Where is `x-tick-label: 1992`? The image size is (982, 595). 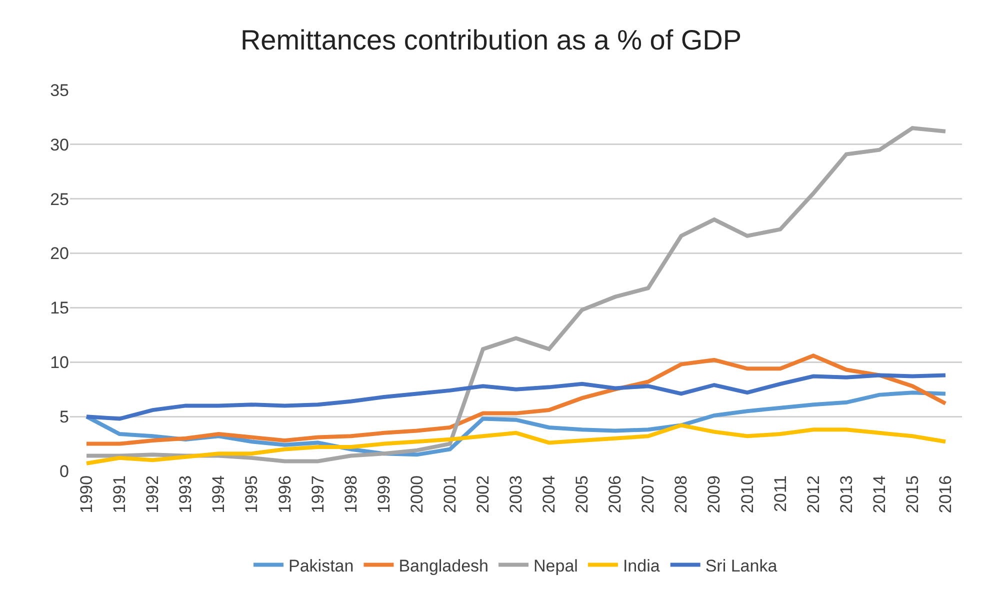 x-tick-label: 1992 is located at coordinates (152, 494).